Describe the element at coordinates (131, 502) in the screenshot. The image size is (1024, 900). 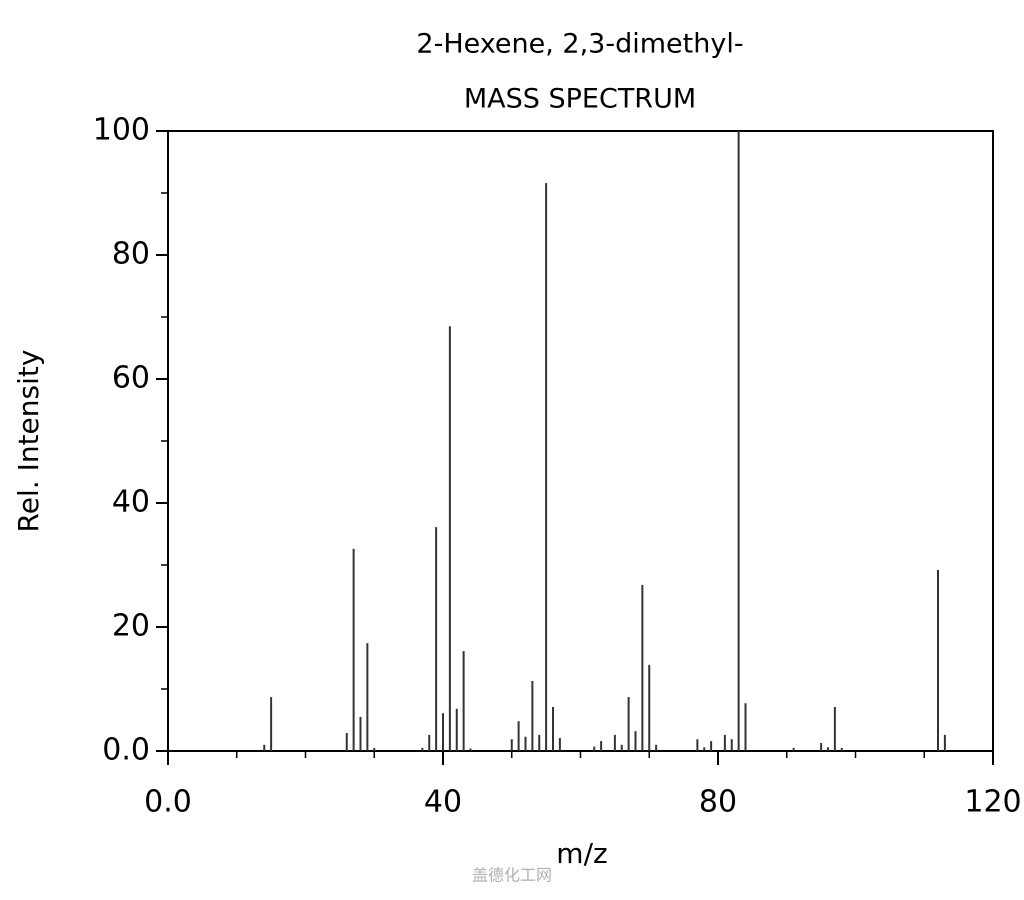
I see `y-tick-label: 40` at that location.